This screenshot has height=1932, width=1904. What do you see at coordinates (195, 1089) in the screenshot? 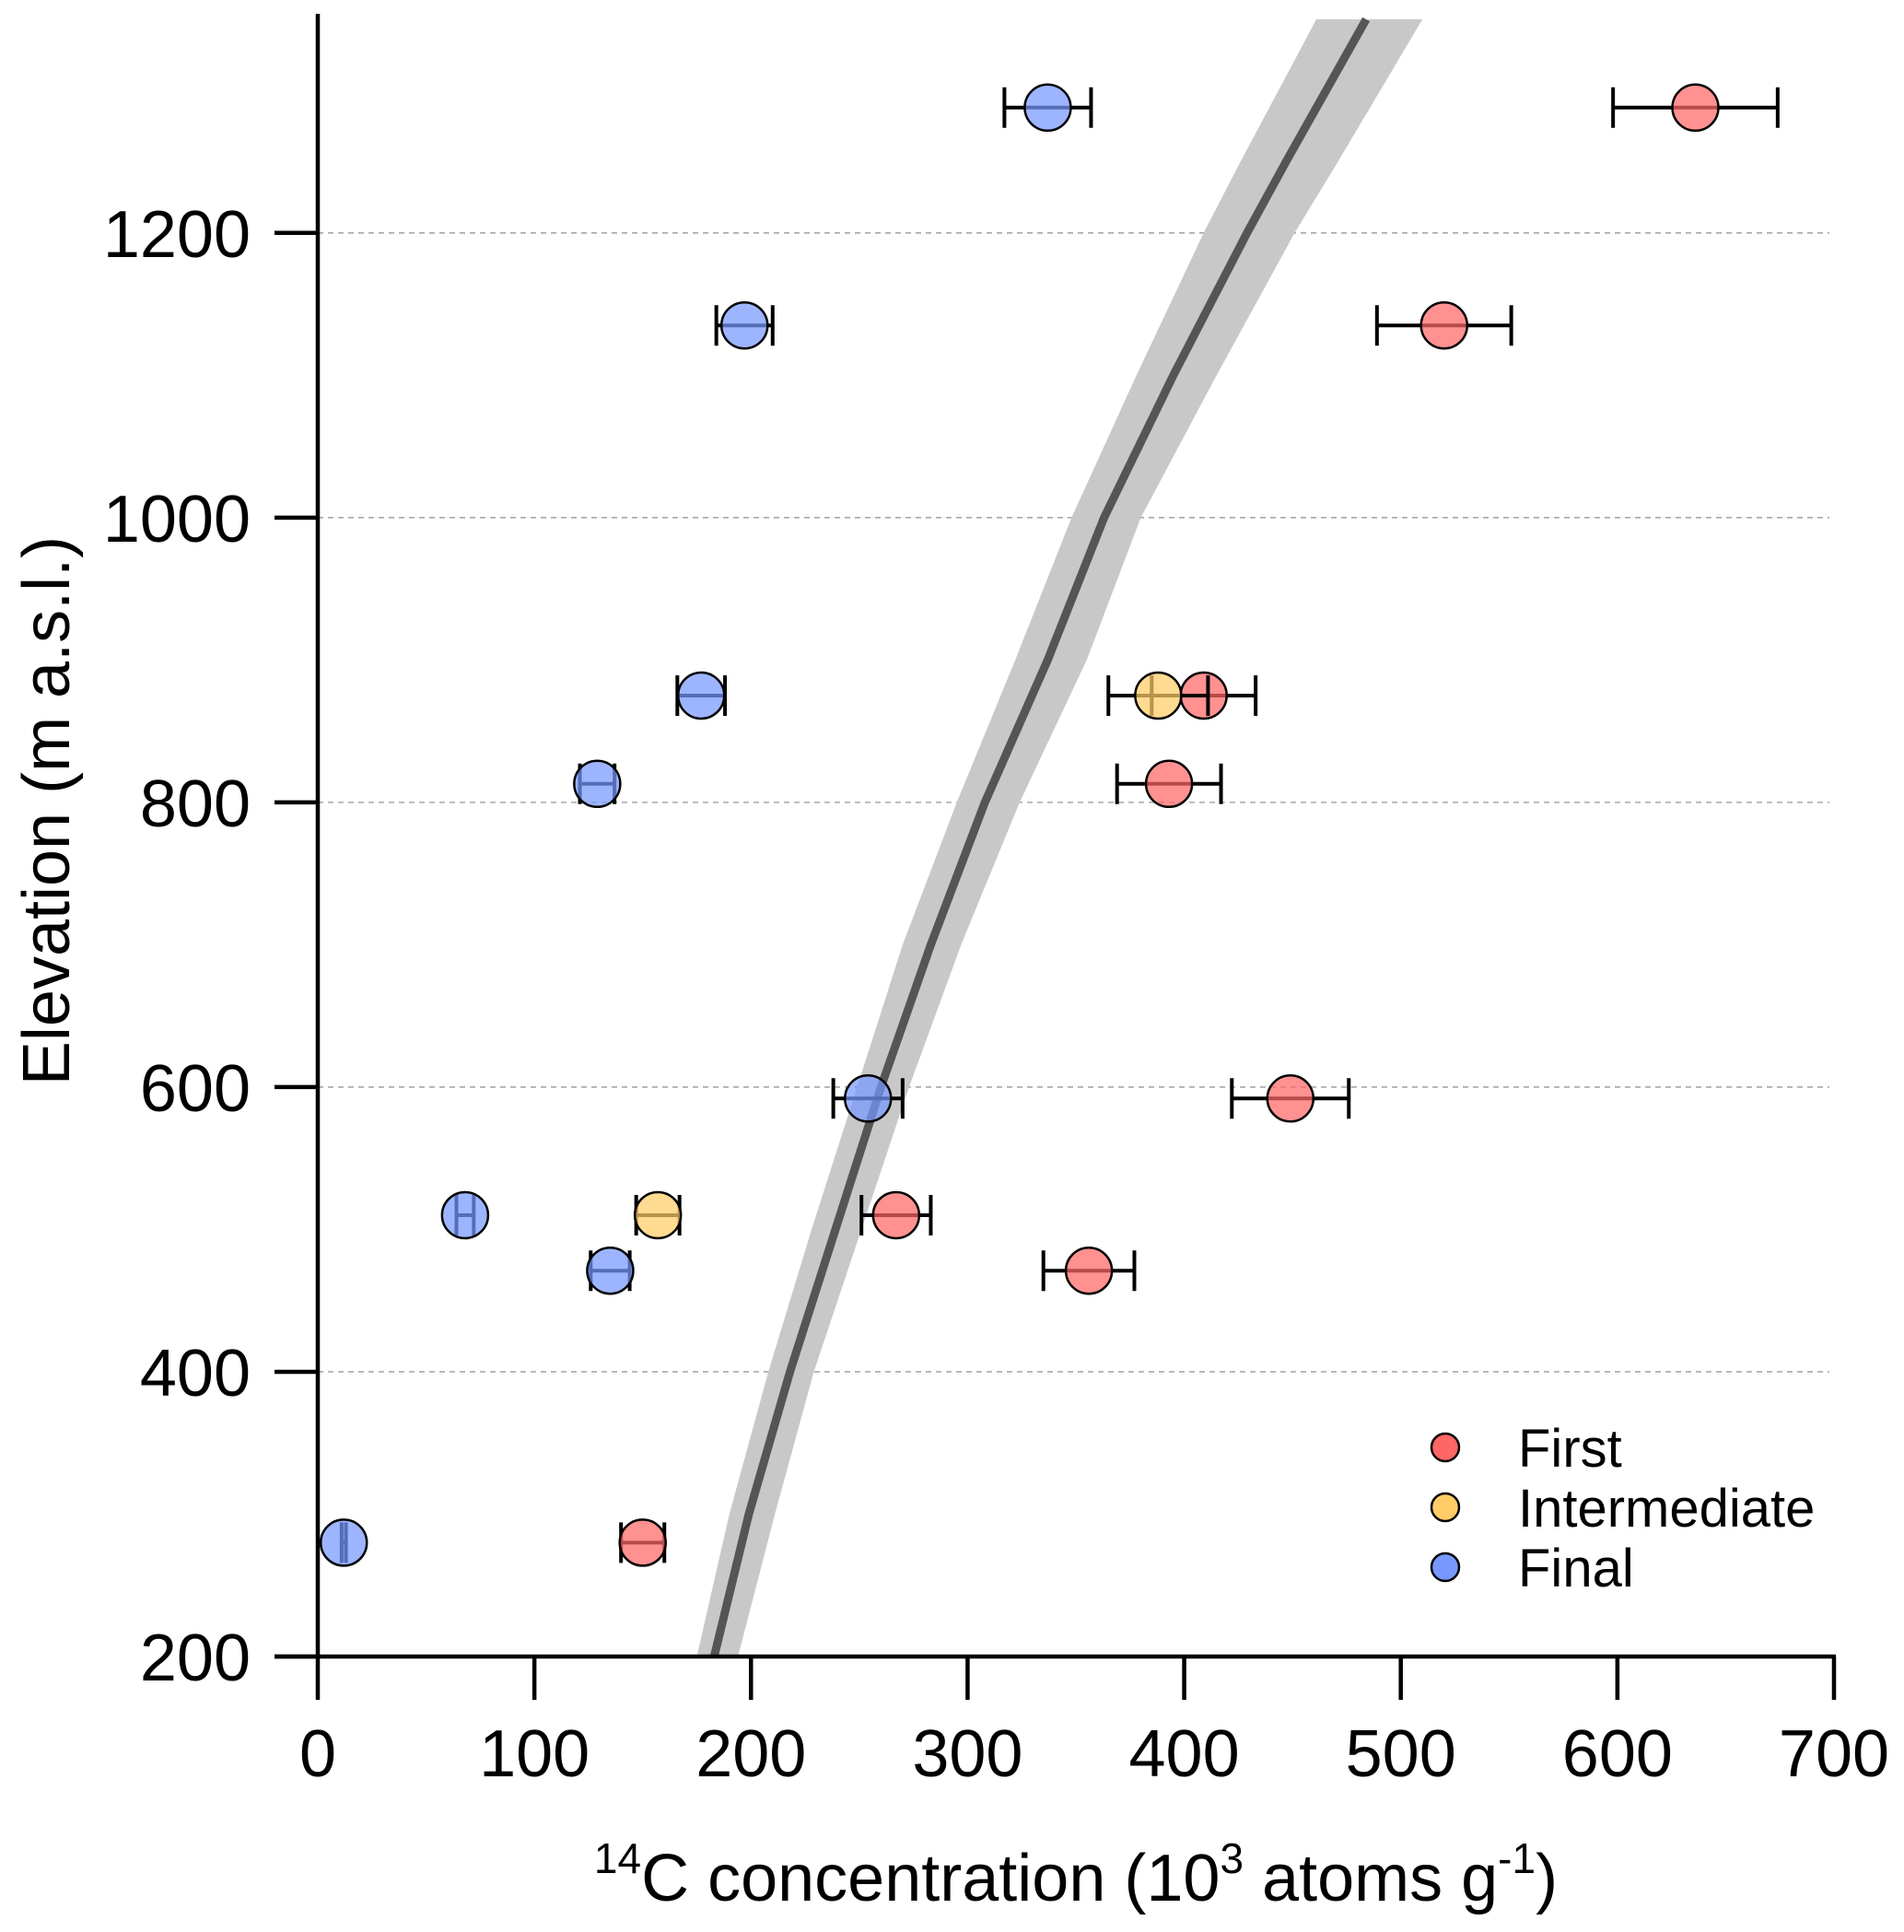
I see `y-tick-label-600: 600` at bounding box center [195, 1089].